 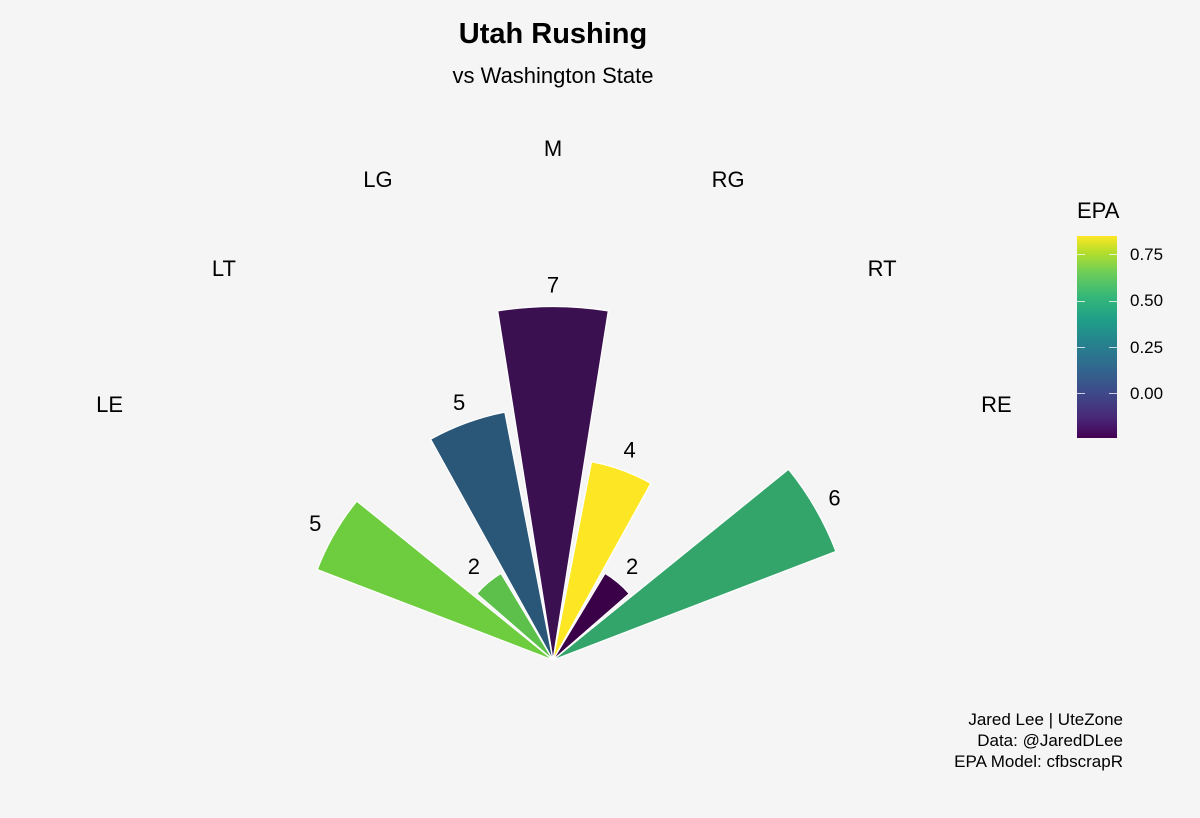 I want to click on chart-subtitle: vs Washington State, so click(x=553, y=75).